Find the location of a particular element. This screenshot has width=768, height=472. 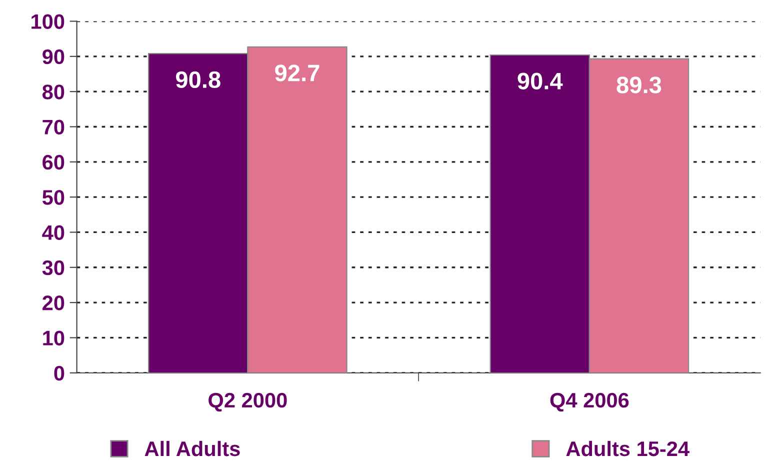

y-tick-label: 70 is located at coordinates (53, 127).